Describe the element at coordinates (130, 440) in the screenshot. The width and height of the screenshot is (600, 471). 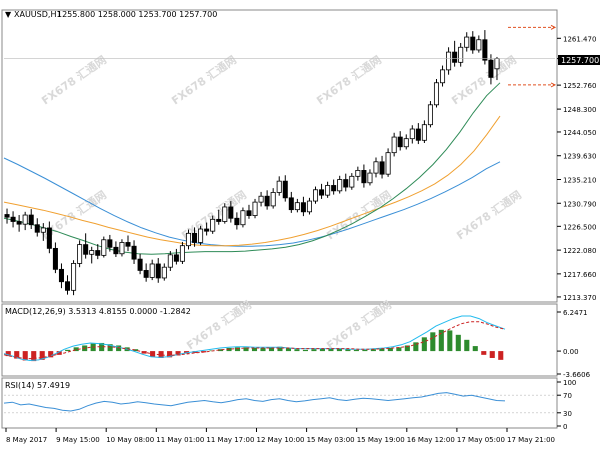
I see `time-tick-label: 10 May 08:00` at that location.